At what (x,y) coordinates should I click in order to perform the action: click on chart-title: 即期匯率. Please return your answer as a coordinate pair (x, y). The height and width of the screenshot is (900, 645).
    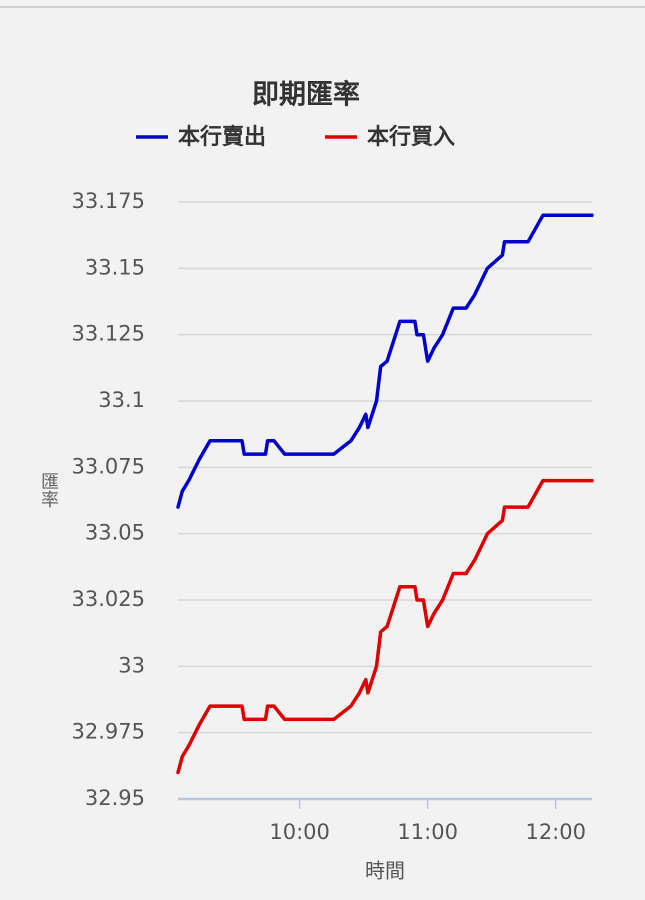
    Looking at the image, I should click on (306, 95).